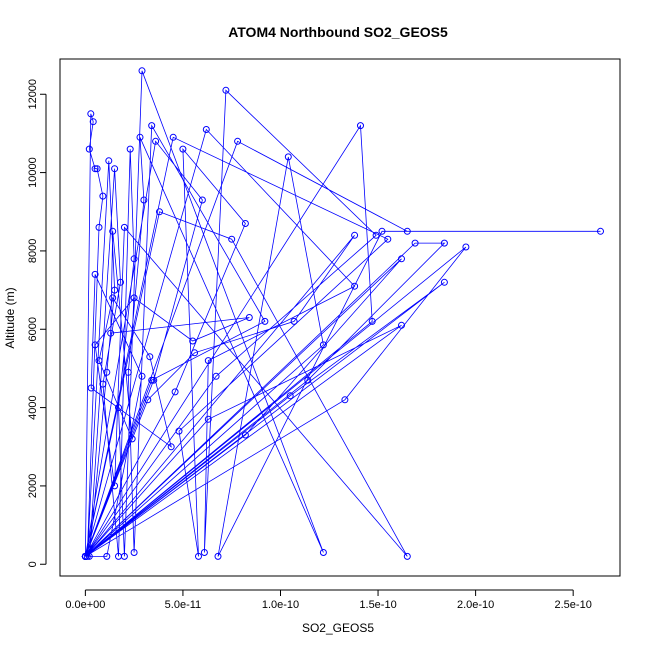 The width and height of the screenshot is (650, 650). Describe the element at coordinates (475, 605) in the screenshot. I see `x-tick-label: 2.0e-10` at that location.